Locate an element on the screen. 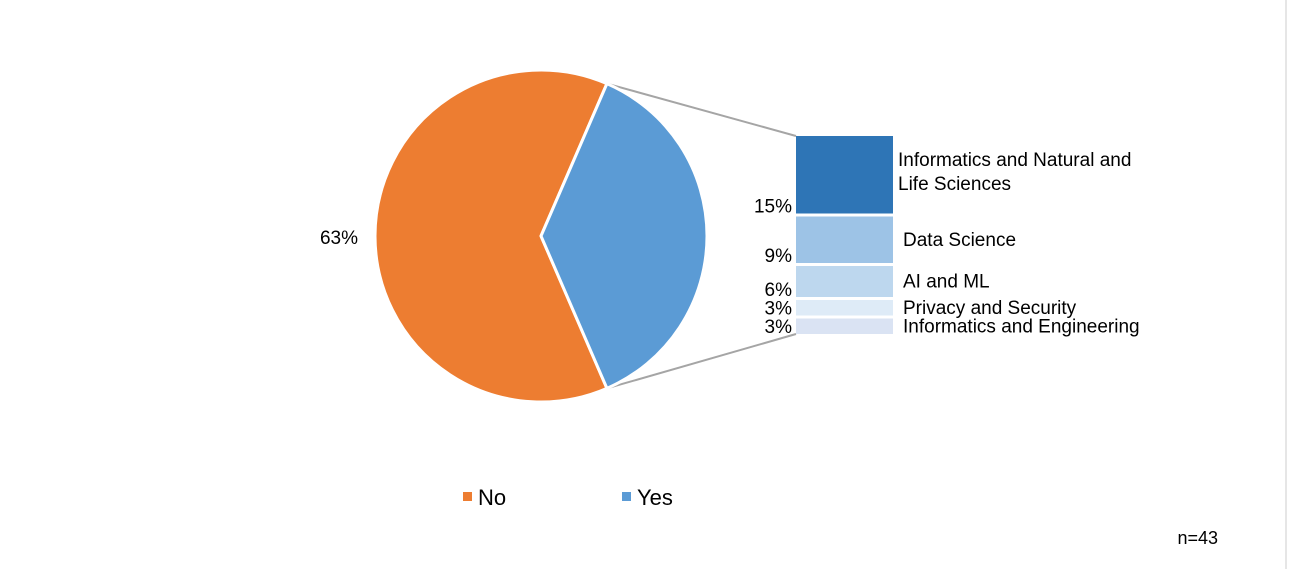 This screenshot has height=569, width=1289. sample-size-note: n=43 is located at coordinates (1197, 538).